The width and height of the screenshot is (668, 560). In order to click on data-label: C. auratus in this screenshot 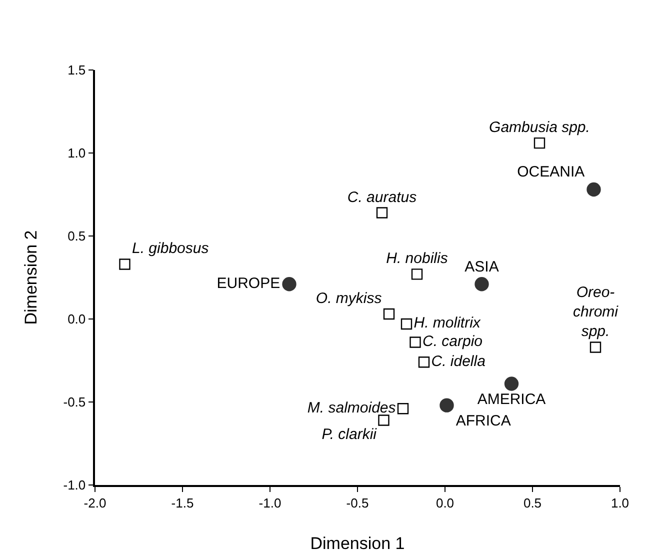, I will do `click(382, 197)`.